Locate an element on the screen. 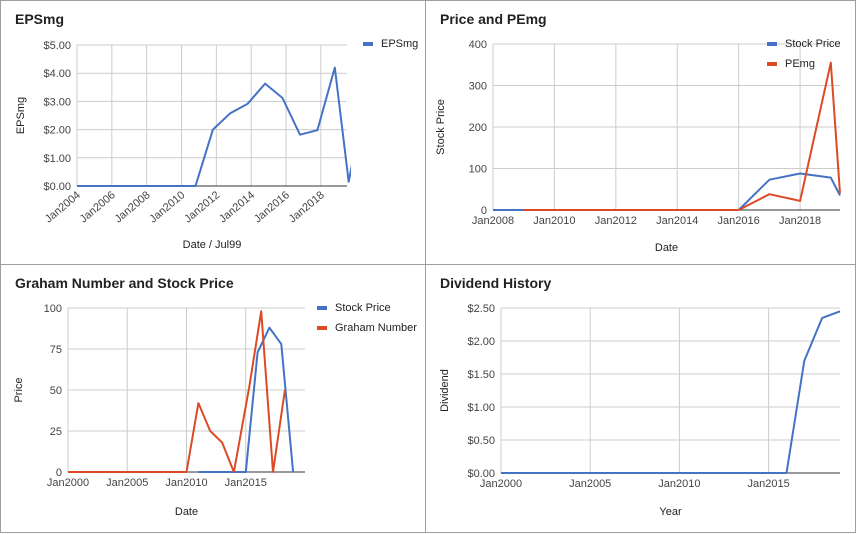  x-tick-label: Jan2004 is located at coordinates (63, 207).